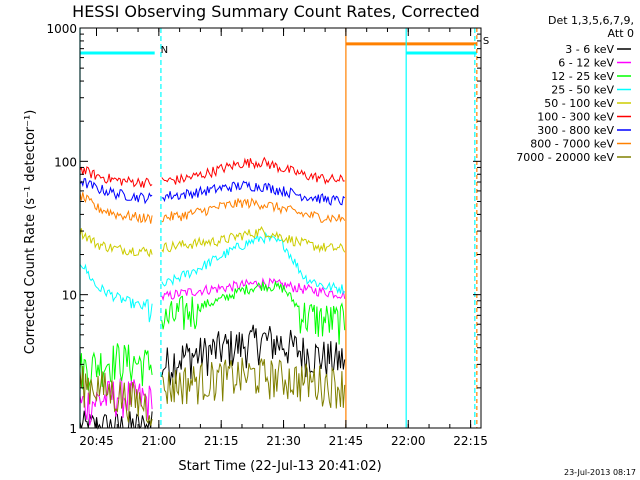 This screenshot has height=480, width=640. Describe the element at coordinates (591, 20) in the screenshot. I see `legend-header-line-1: Det 1,3,5,6,7,9,` at that location.